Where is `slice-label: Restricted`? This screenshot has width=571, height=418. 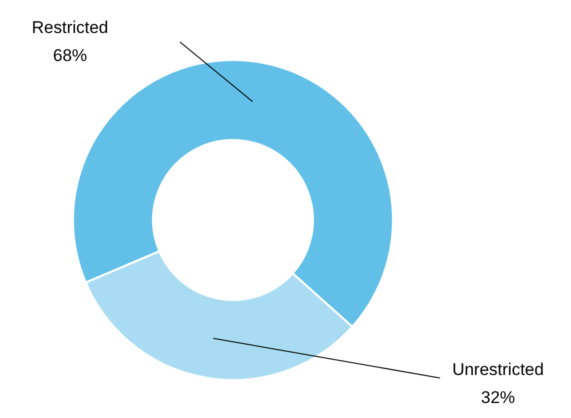 slice-label: Restricted is located at coordinates (70, 27).